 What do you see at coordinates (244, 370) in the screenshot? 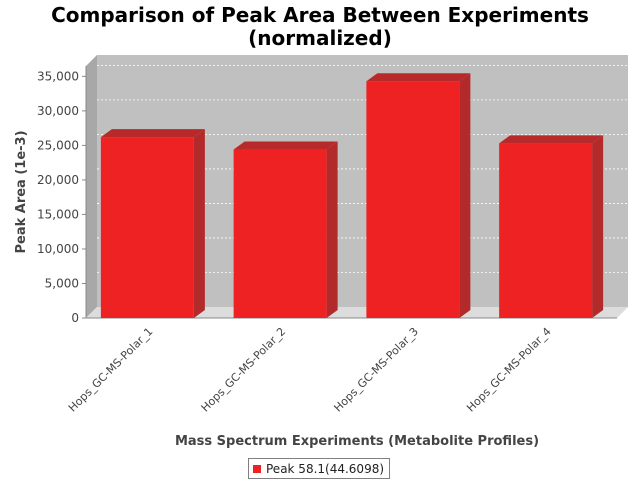
I see `x-tick-label: Hops_GC-MS-Polar_2` at bounding box center [244, 370].